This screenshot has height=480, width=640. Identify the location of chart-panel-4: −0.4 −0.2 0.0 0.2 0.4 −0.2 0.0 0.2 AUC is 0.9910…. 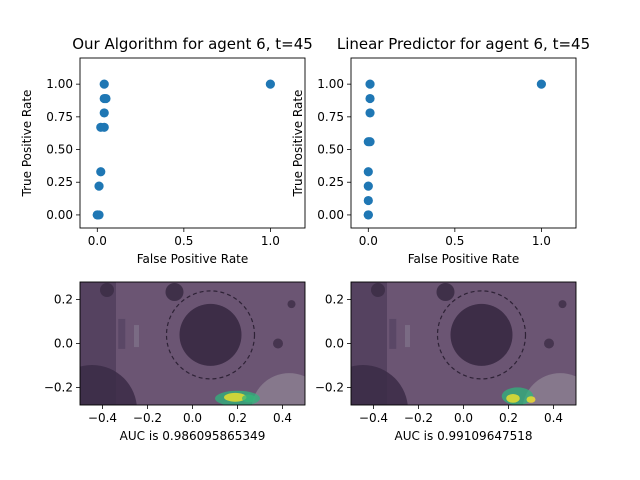
(446, 362).